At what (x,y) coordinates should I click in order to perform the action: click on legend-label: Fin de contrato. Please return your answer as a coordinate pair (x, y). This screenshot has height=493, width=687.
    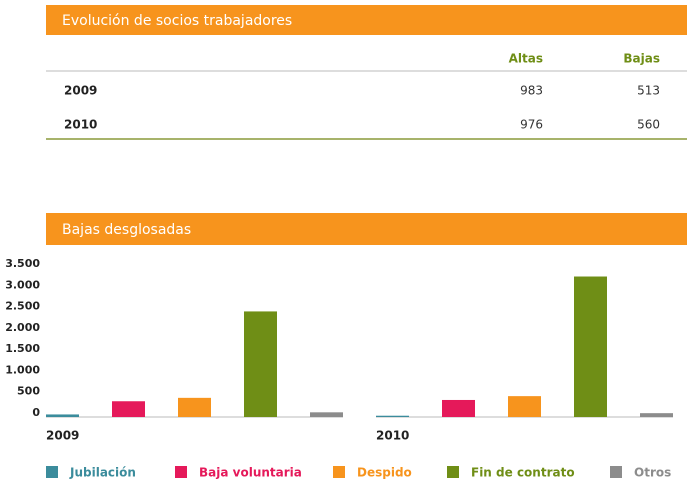
    Looking at the image, I should click on (523, 473).